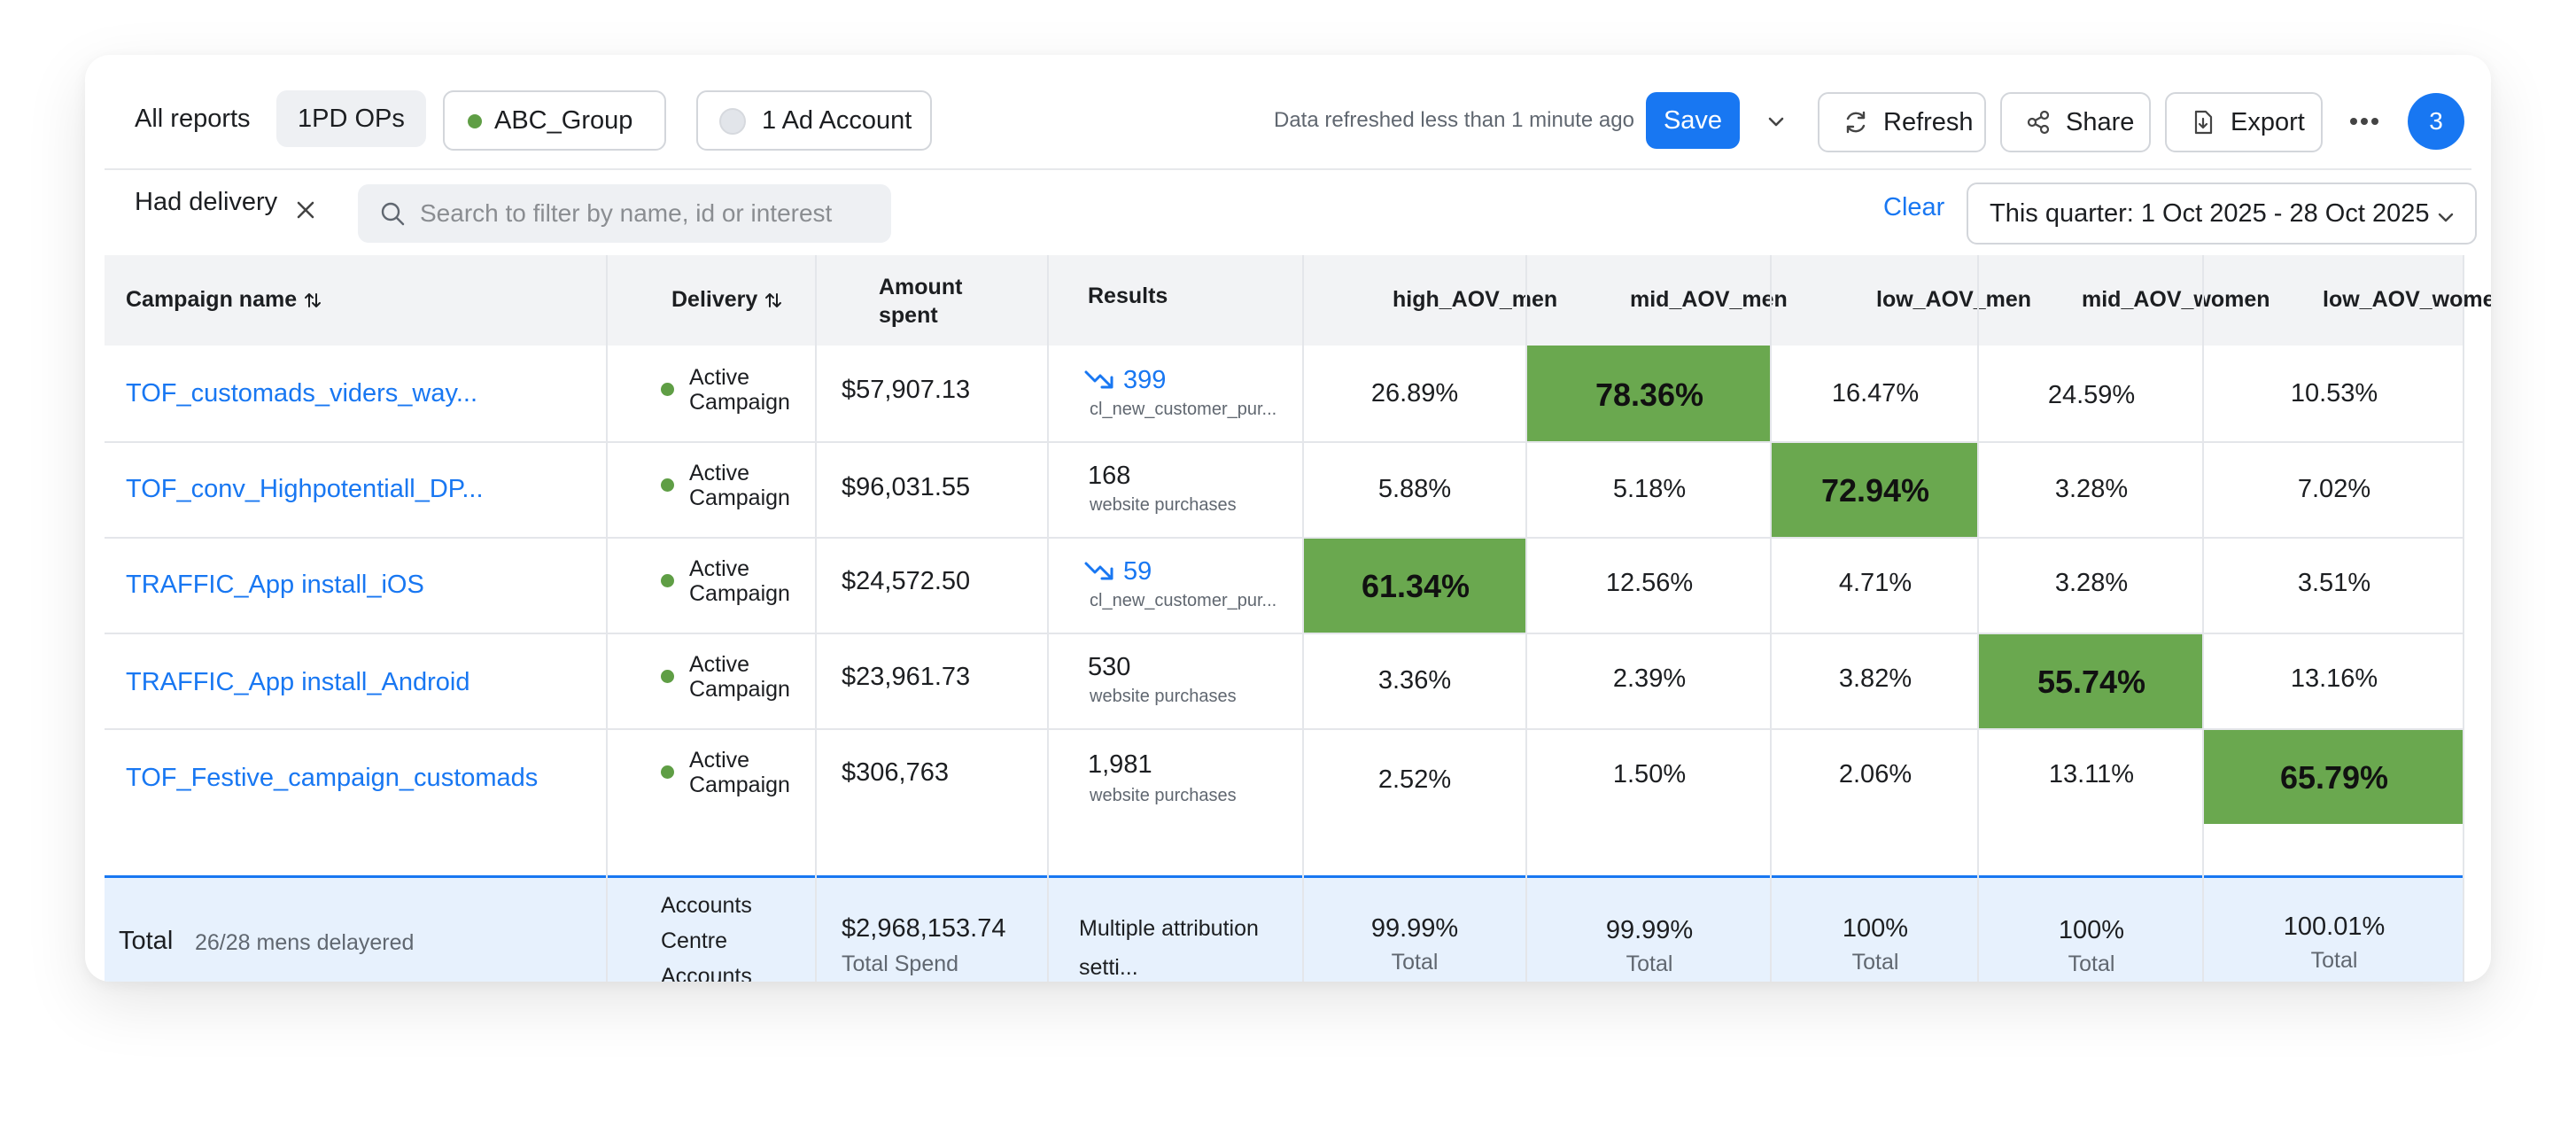 This screenshot has height=1134, width=2576. Describe the element at coordinates (1414, 928) in the screenshot. I see `total-high-aov-men: 99.99%` at that location.